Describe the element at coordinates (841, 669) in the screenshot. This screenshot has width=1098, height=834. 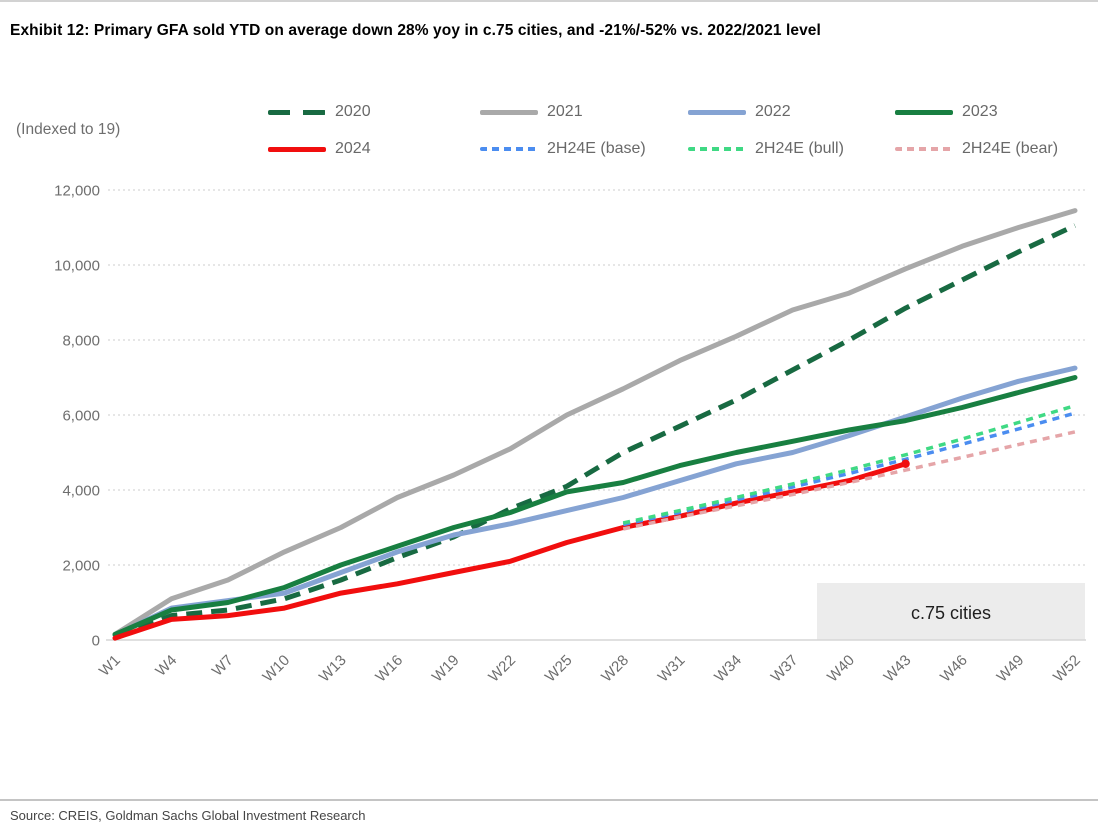
I see `x-axis-label: W40` at that location.